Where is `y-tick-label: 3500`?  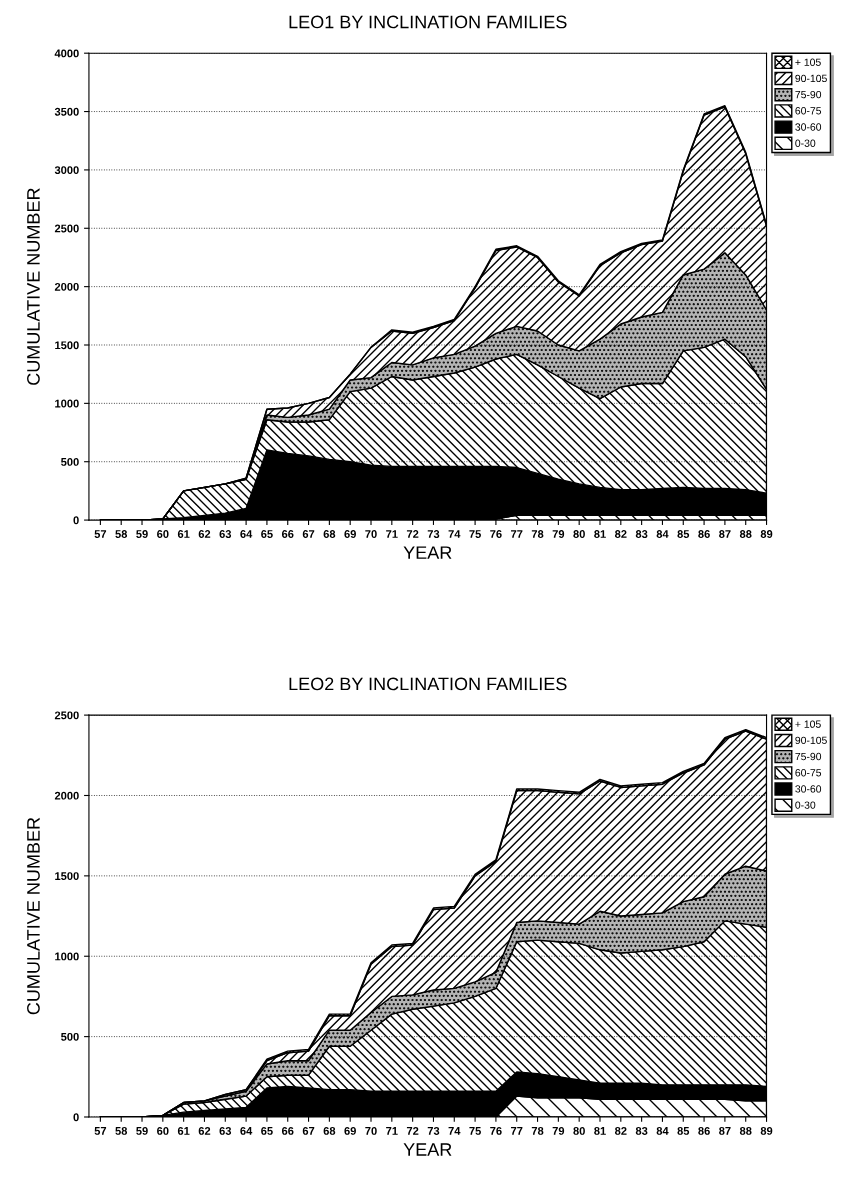 y-tick-label: 3500 is located at coordinates (66, 111).